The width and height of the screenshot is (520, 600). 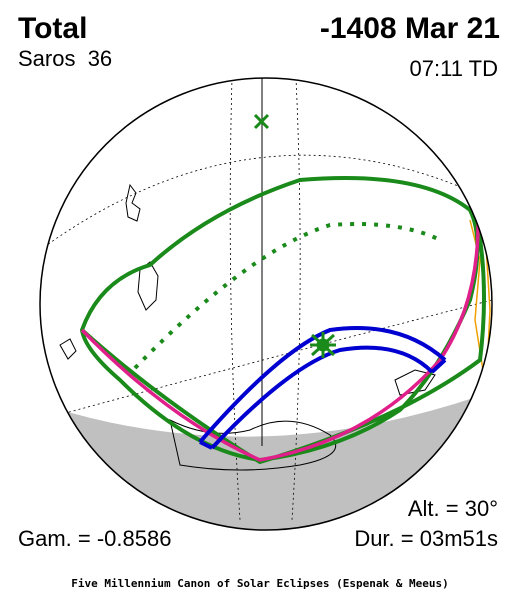 I want to click on greatest-eclipse-marker, so click(x=323, y=345).